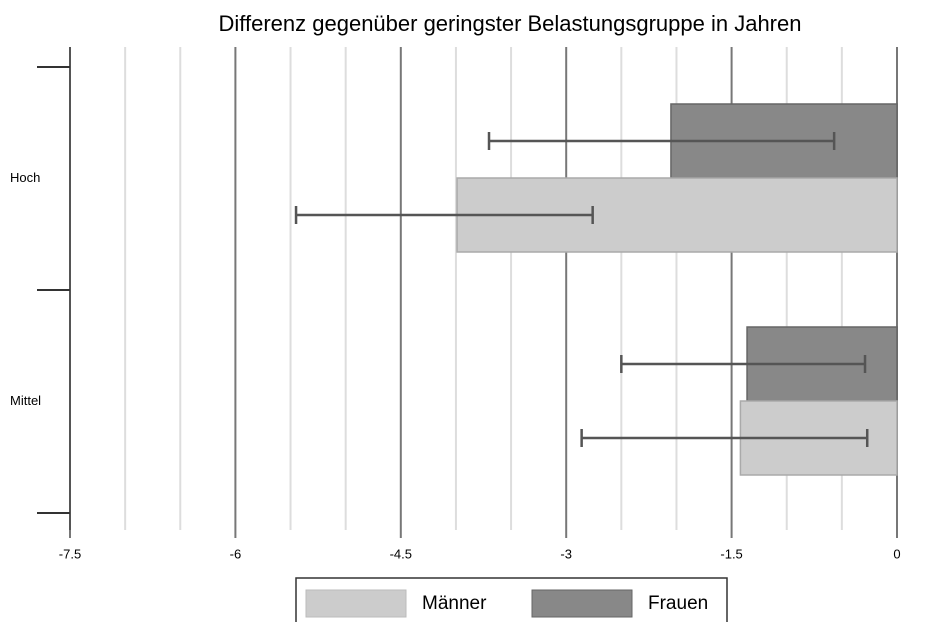 This screenshot has width=944, height=622. Describe the element at coordinates (454, 603) in the screenshot. I see `legend-label: Männer` at that location.